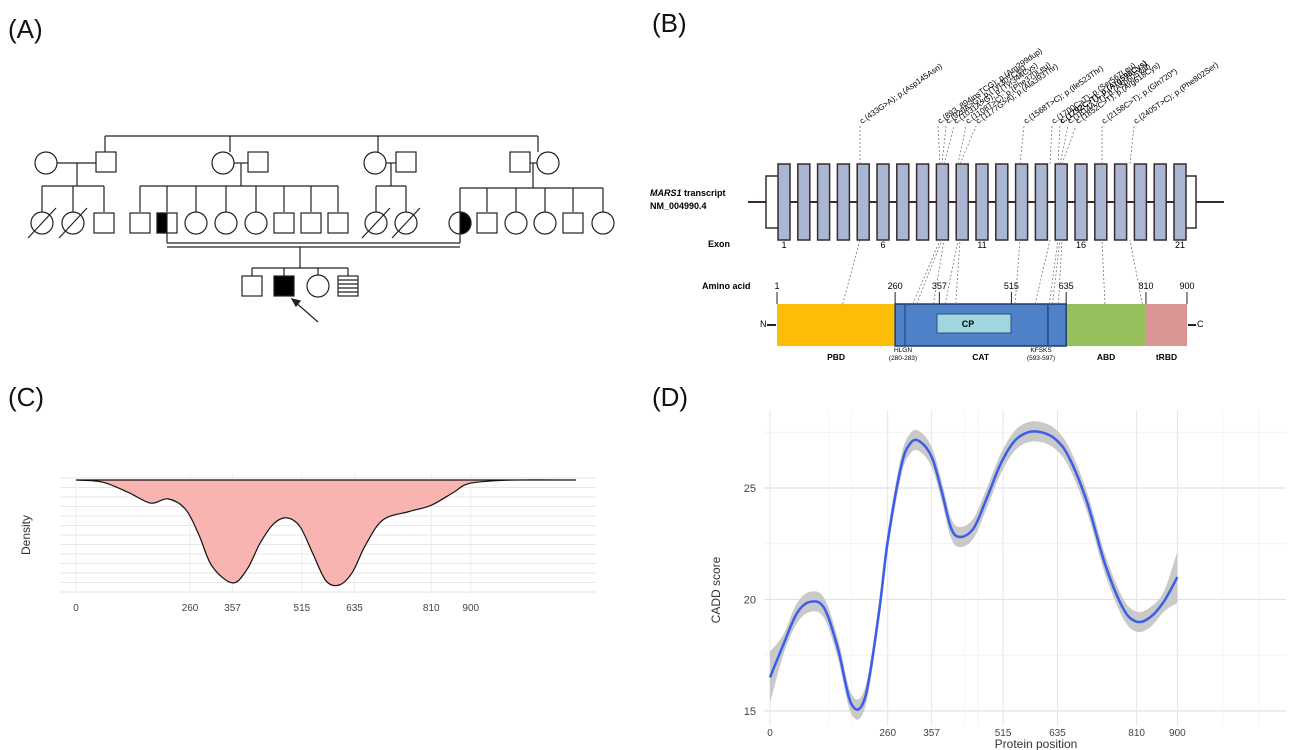 The height and width of the screenshot is (750, 1296). Describe the element at coordinates (882, 245) in the screenshot. I see `exon-number: 6` at that location.